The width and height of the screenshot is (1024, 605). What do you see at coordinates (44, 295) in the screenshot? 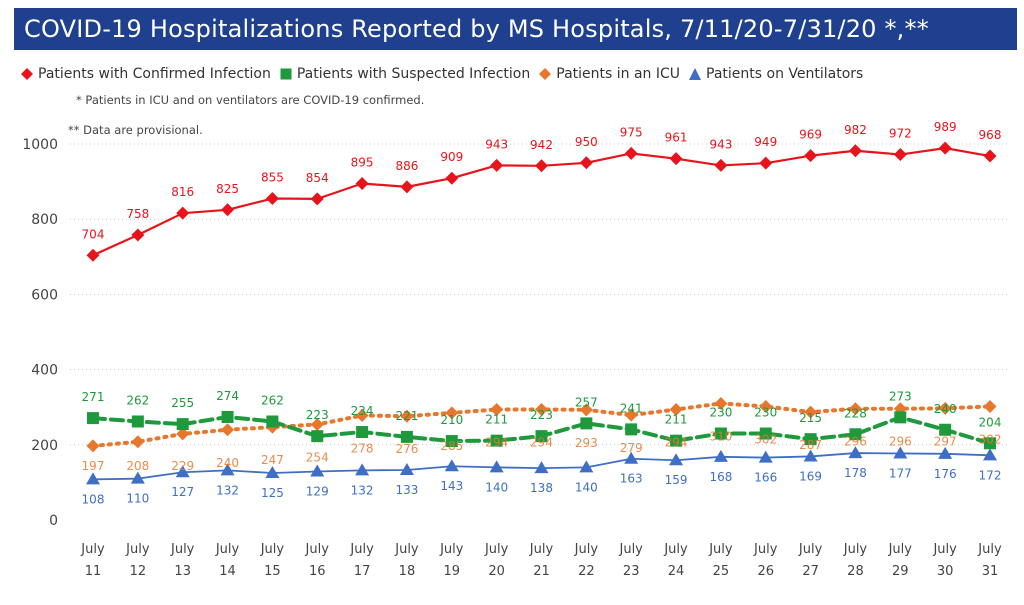
I see `y-tick-label: 600` at bounding box center [44, 295].